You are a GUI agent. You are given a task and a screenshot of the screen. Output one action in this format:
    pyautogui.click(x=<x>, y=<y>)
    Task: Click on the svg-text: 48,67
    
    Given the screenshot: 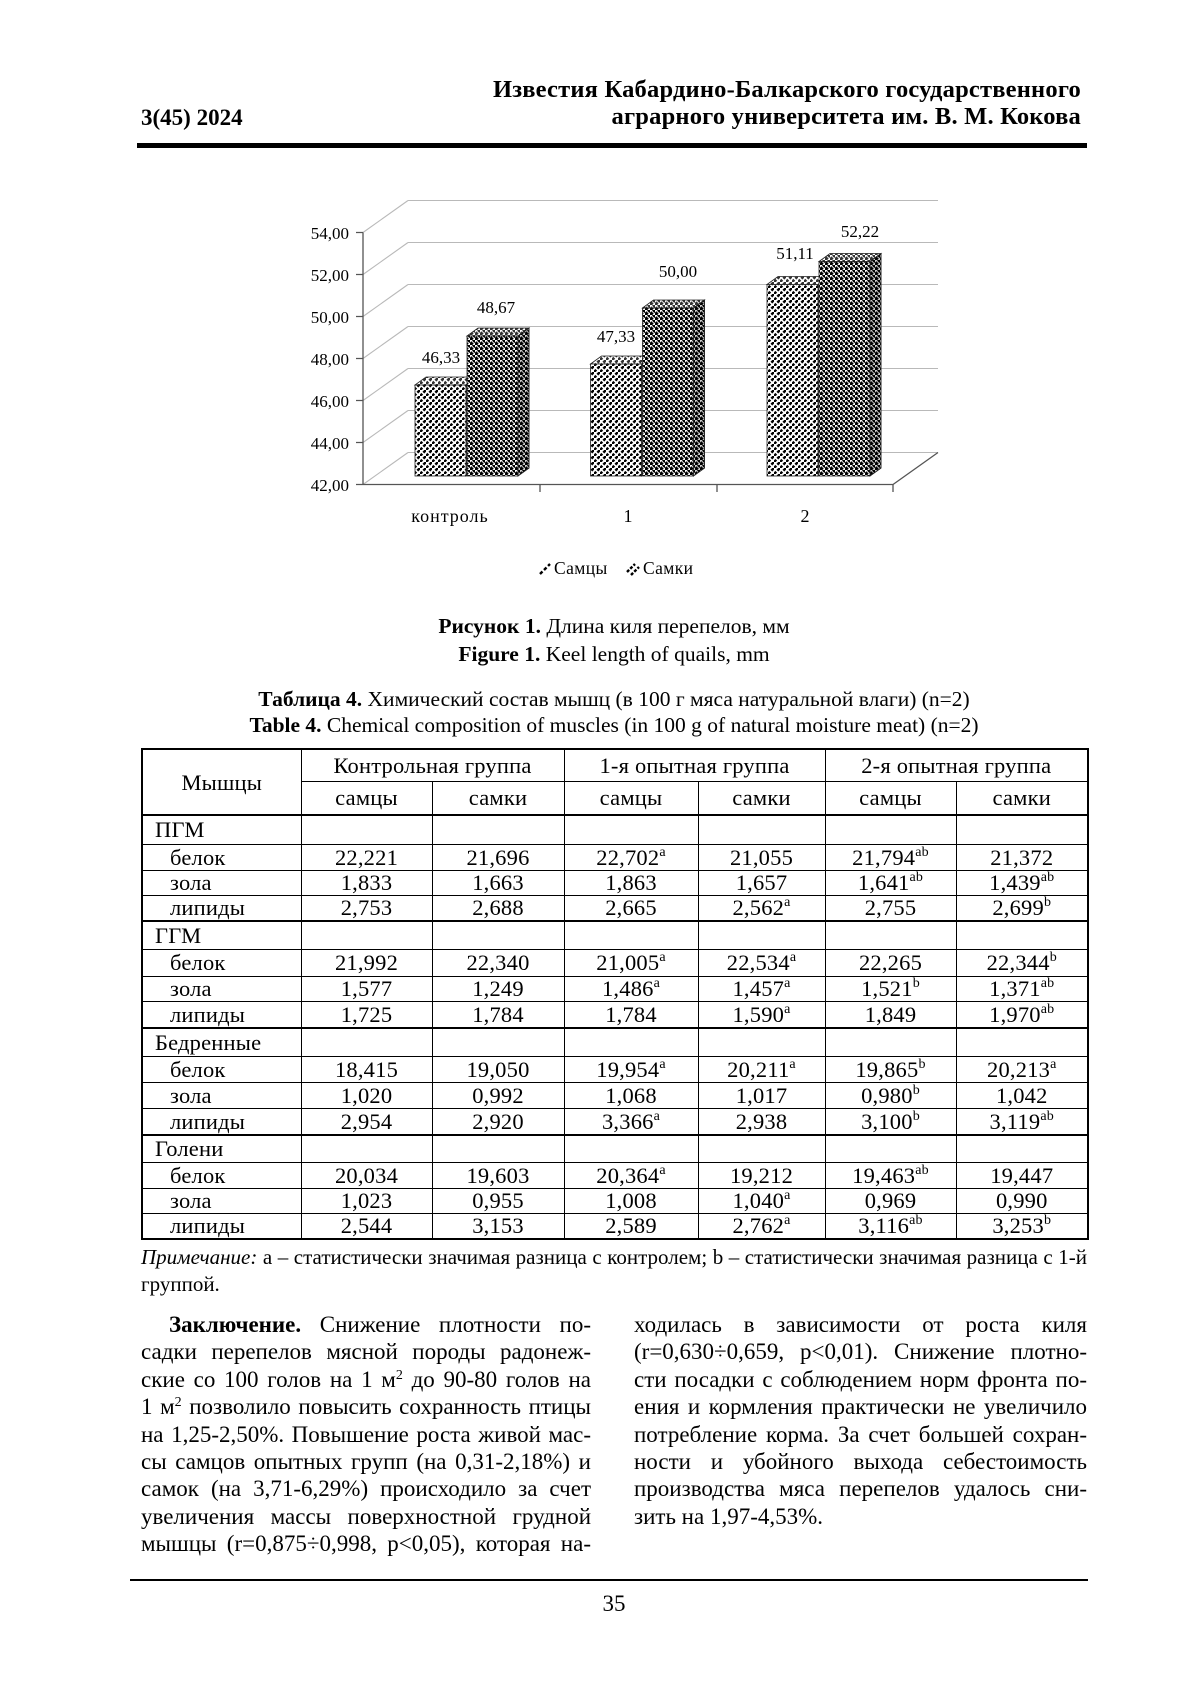 What is the action you would take?
    pyautogui.click(x=496, y=307)
    